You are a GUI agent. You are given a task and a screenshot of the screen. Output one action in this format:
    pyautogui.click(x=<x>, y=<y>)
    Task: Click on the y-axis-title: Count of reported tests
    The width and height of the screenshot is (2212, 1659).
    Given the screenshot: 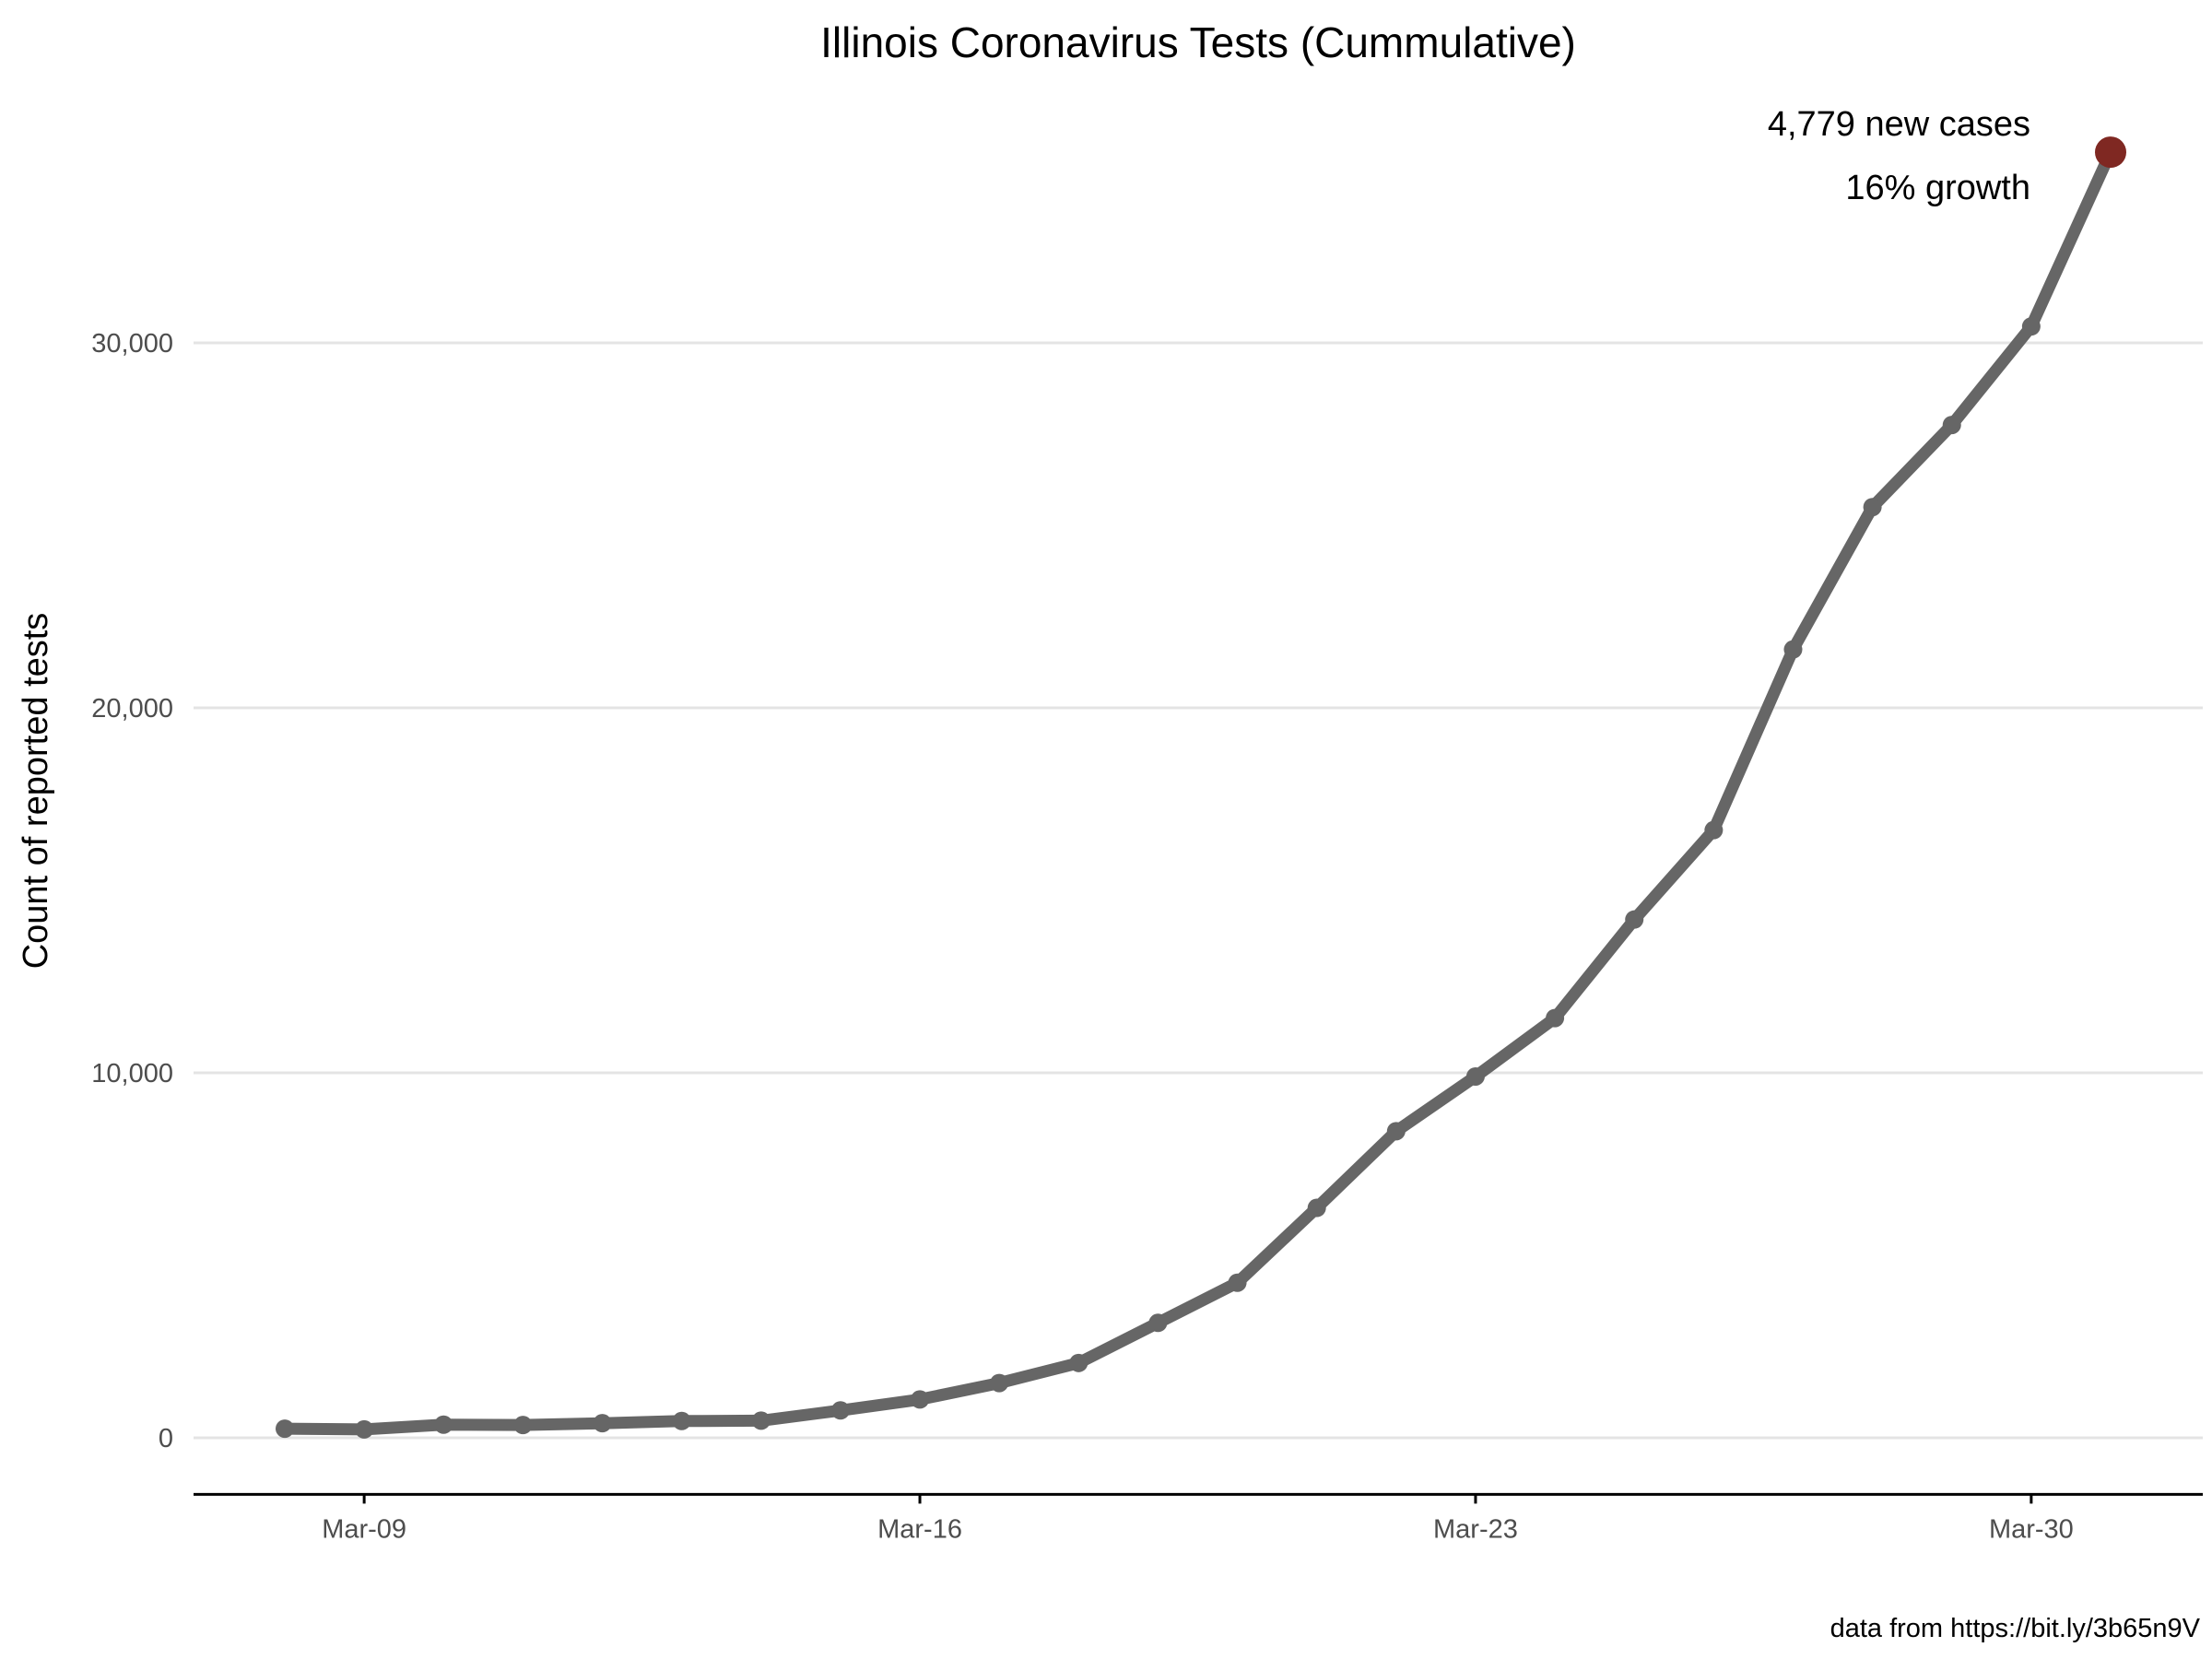 What is the action you would take?
    pyautogui.click(x=36, y=791)
    